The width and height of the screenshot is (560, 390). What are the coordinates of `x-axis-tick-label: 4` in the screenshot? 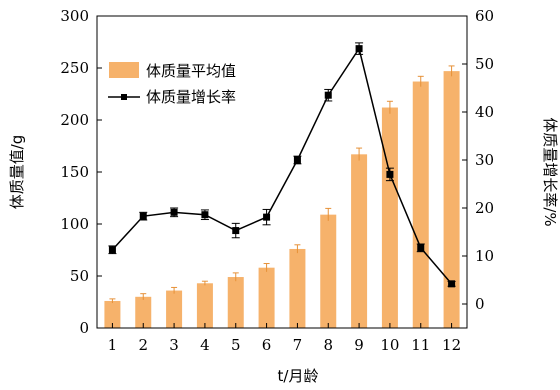 It's located at (205, 345).